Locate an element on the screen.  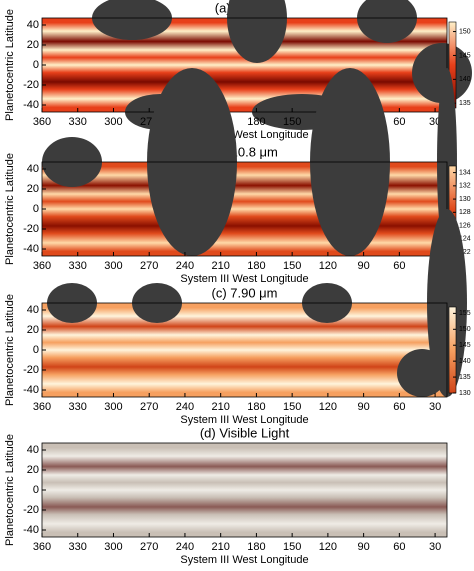
colorbar-tick-label: 134 is located at coordinates (465, 172).